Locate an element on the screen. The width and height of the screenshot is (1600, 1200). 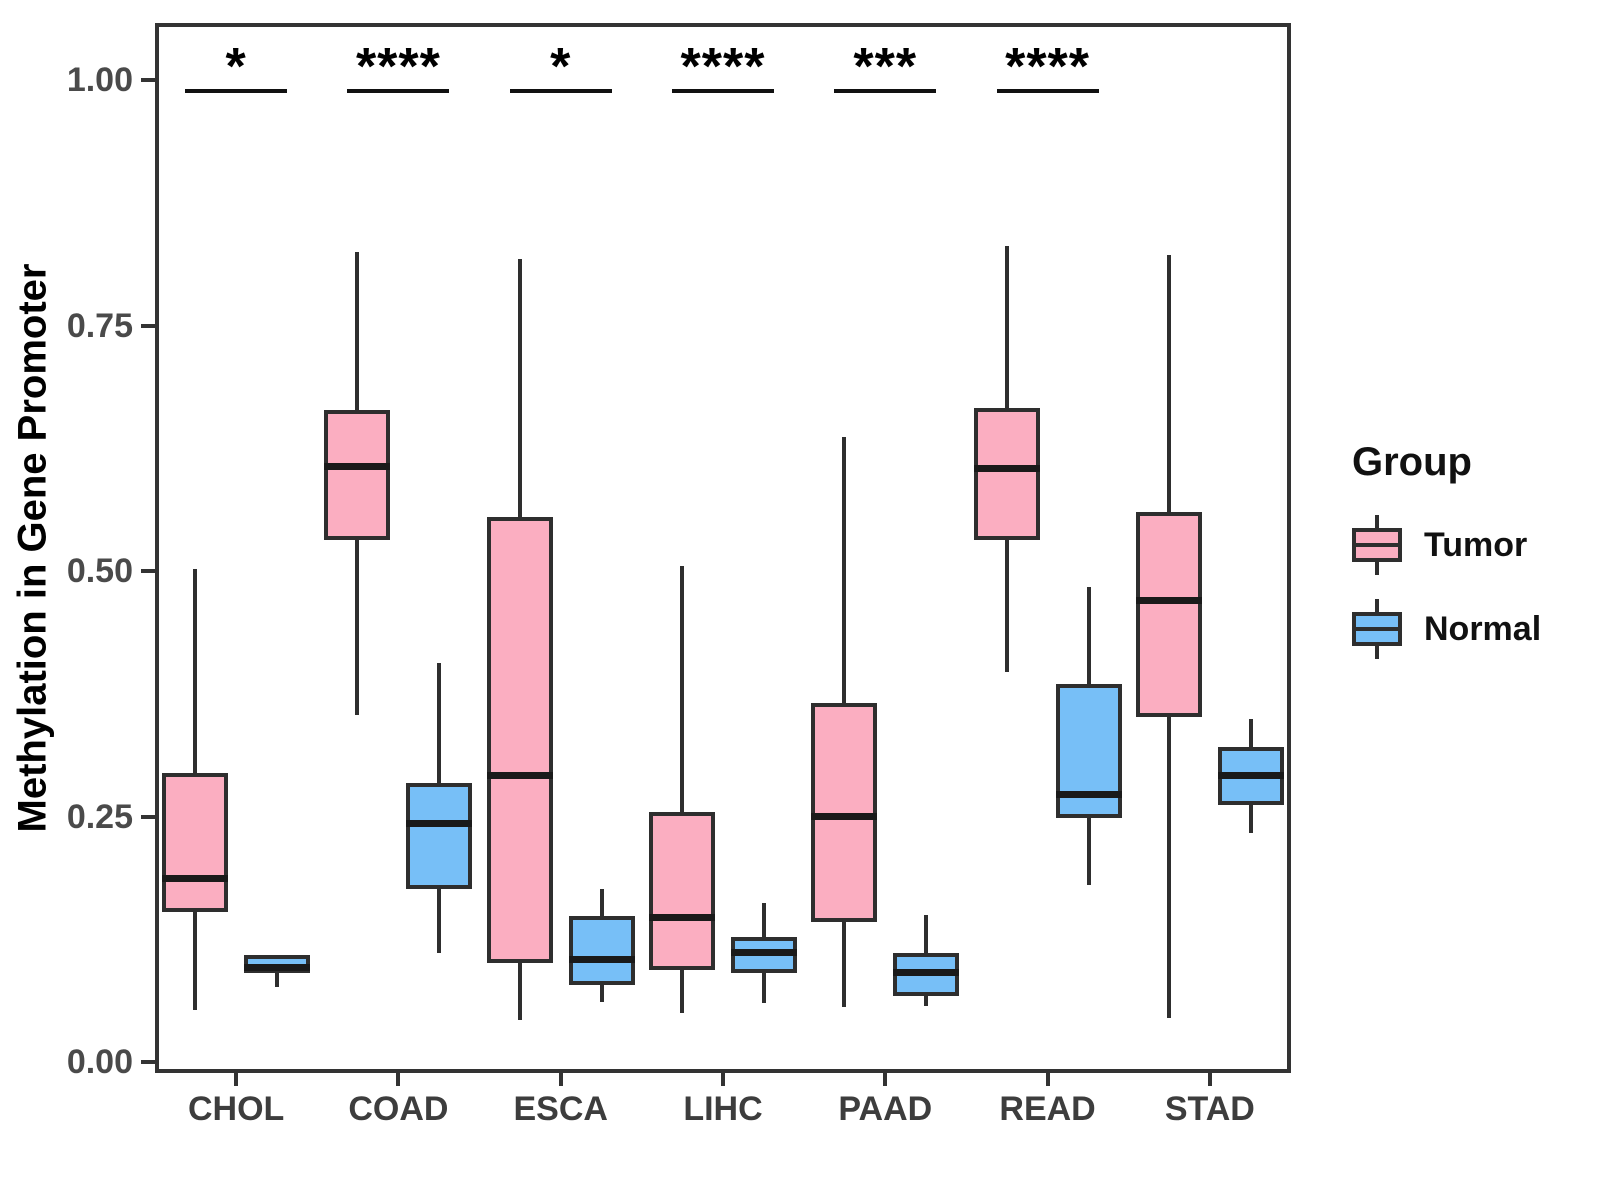
significance-stars-coad: **** is located at coordinates (398, 67).